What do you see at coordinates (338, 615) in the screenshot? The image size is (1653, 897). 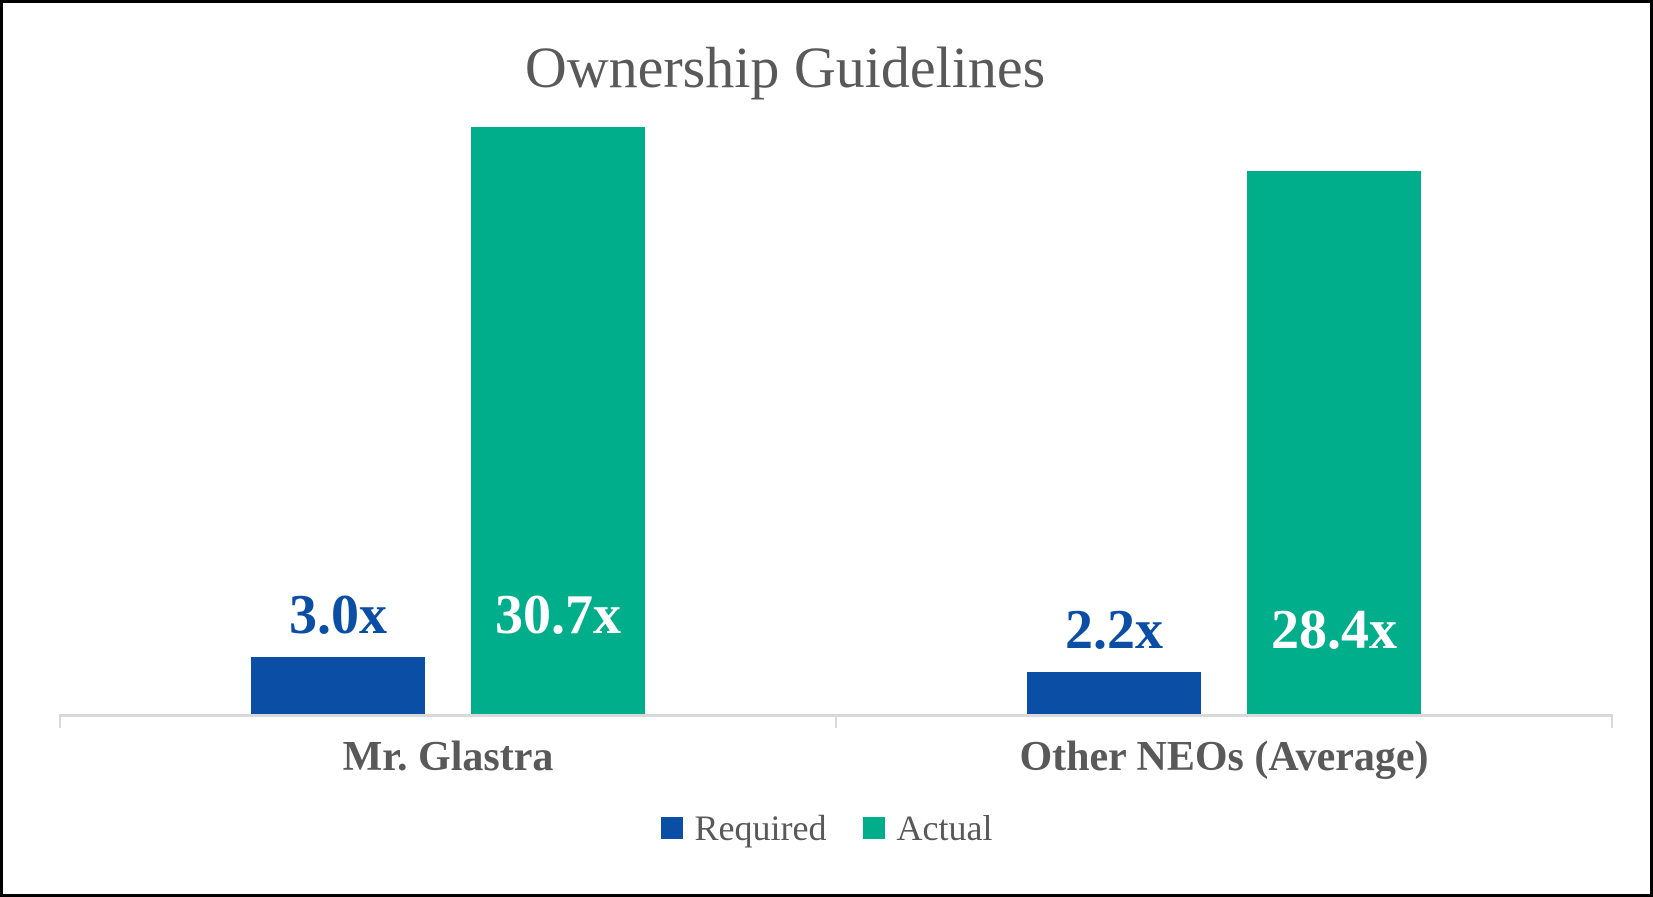 I see `data-label-required-mr-glastra: 3.0x` at bounding box center [338, 615].